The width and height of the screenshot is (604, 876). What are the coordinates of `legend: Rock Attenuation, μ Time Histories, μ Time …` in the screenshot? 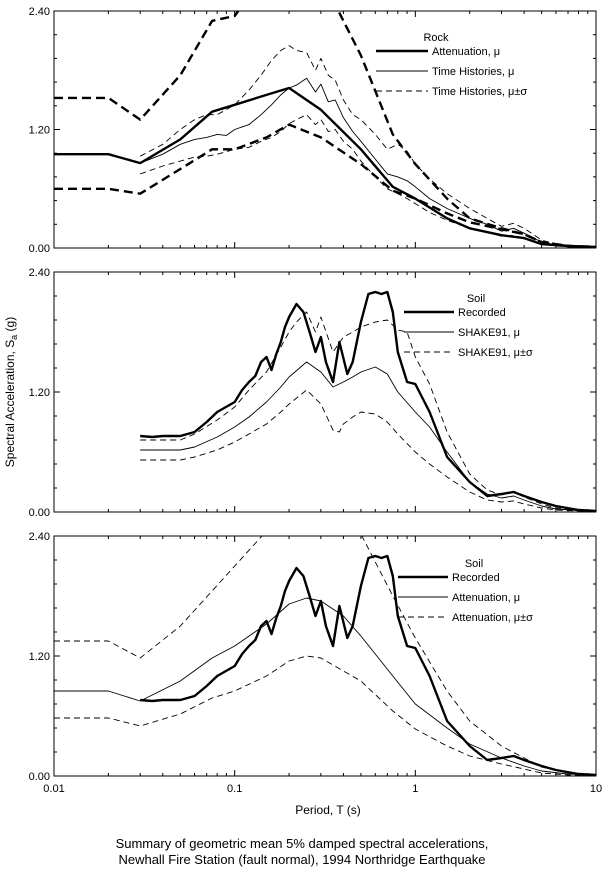 It's located at (451, 65).